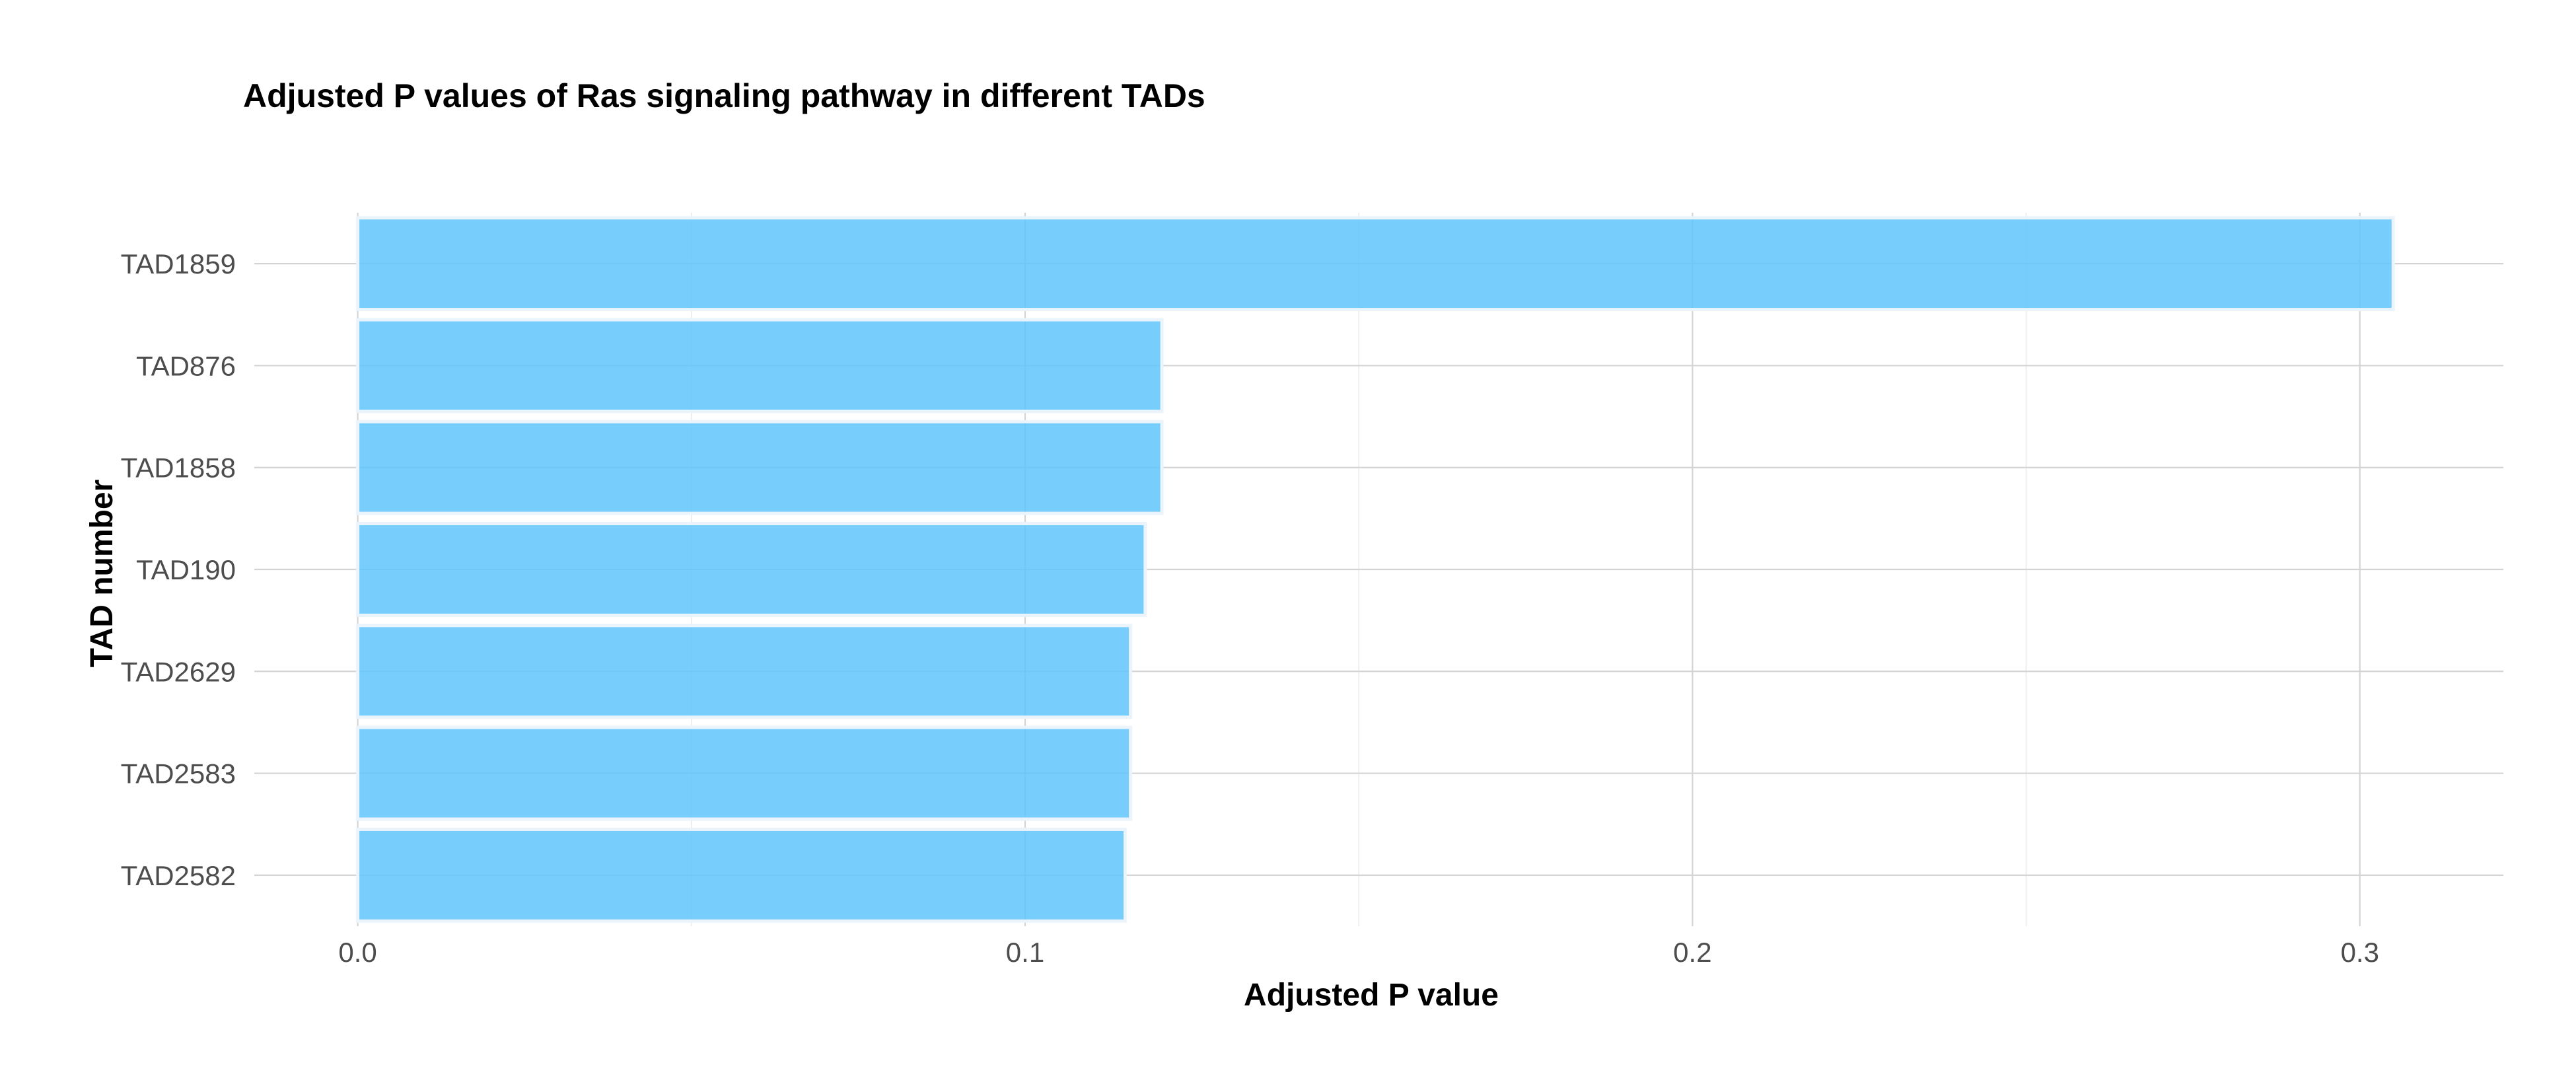 This screenshot has width=2576, height=1090. What do you see at coordinates (179, 875) in the screenshot?
I see `y-tick-label: TAD2582` at bounding box center [179, 875].